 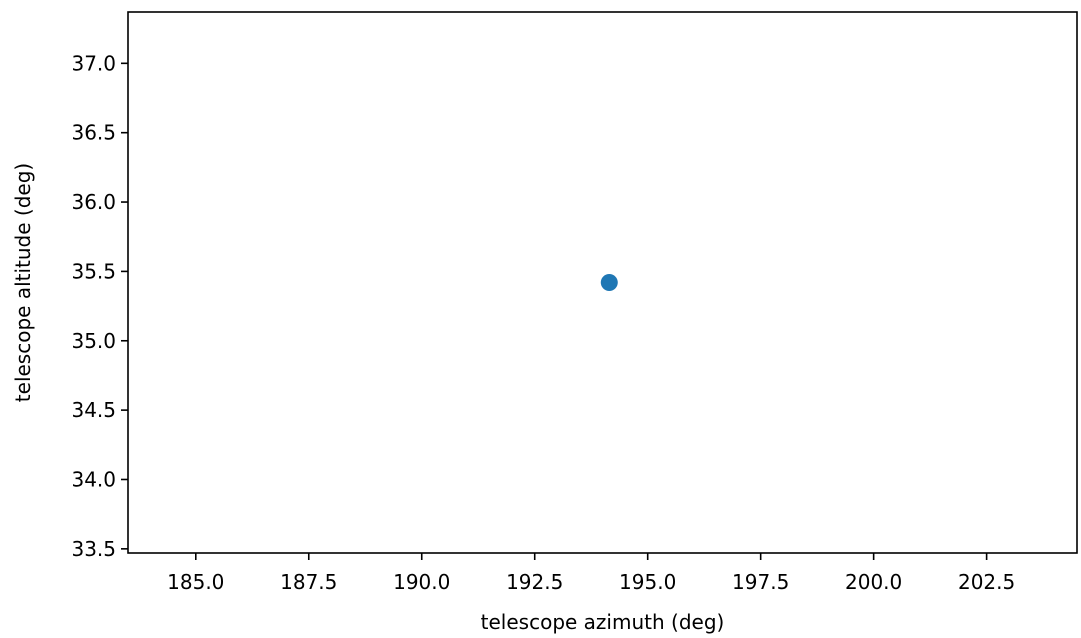 What do you see at coordinates (93, 410) in the screenshot?
I see `y-tick-label: 34.5` at bounding box center [93, 410].